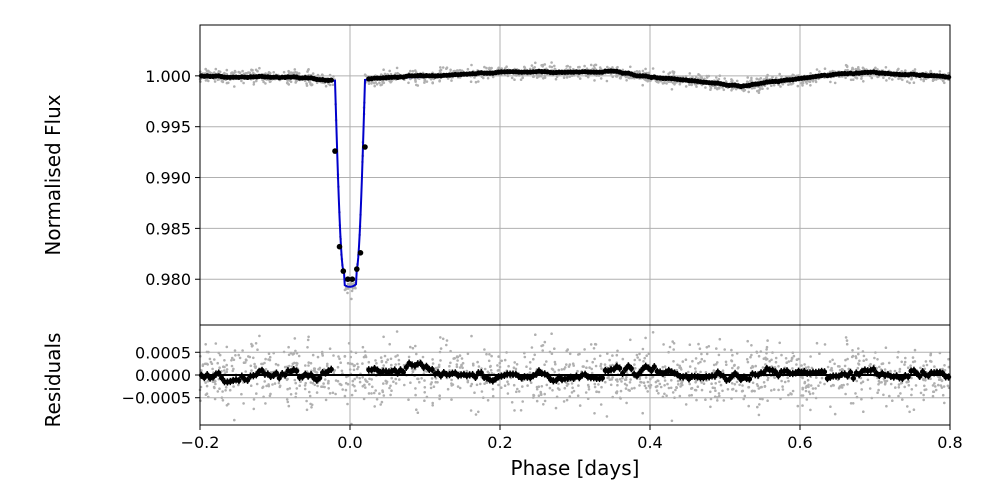 This screenshot has height=500, width=1000. Describe the element at coordinates (331, 80) in the screenshot. I see `flux-binned-point` at that location.